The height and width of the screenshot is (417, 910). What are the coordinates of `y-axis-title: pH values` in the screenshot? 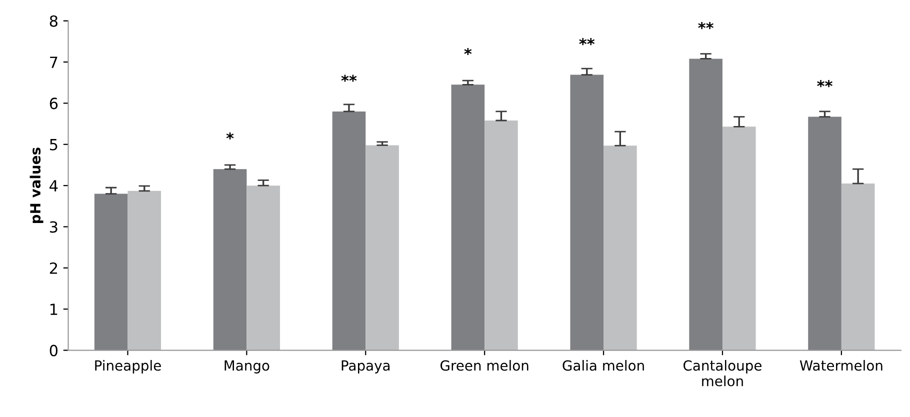 It's located at (37, 185).